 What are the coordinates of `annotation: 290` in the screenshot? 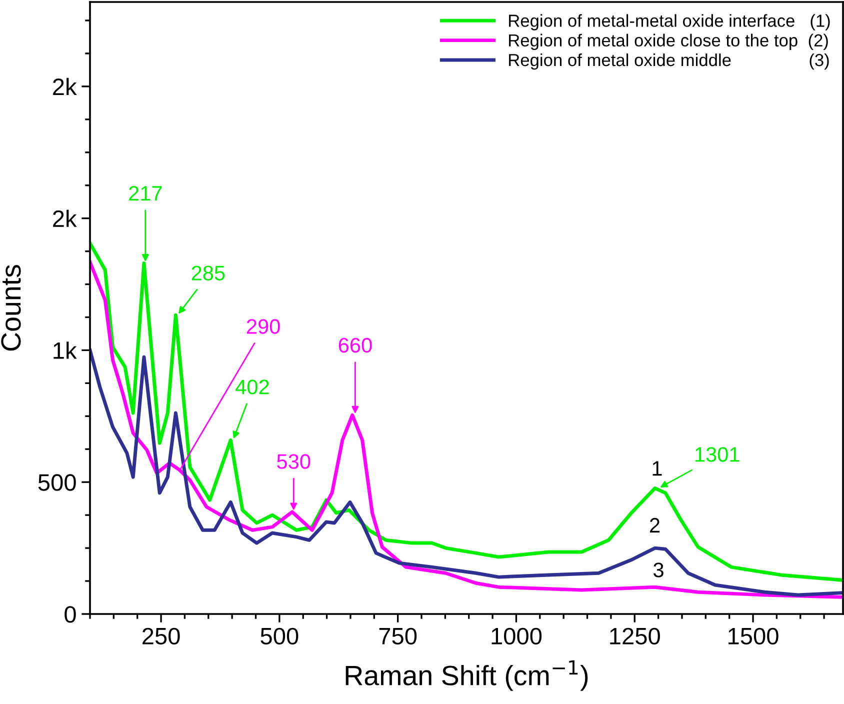 It's located at (263, 326).